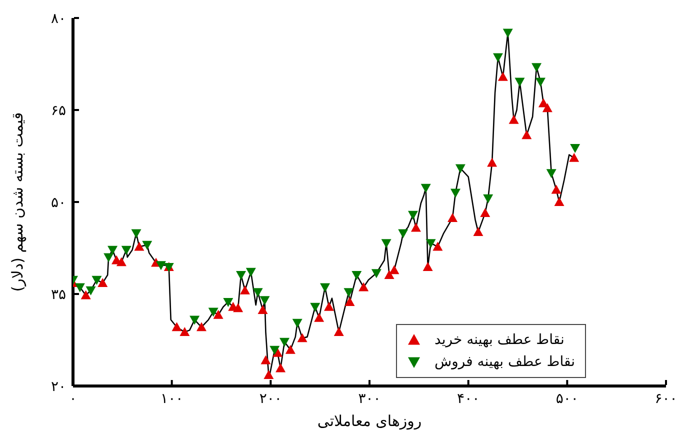 The width and height of the screenshot is (692, 432). What do you see at coordinates (666, 398) in the screenshot?
I see `x-tick-label: ۶۰۰` at bounding box center [666, 398].